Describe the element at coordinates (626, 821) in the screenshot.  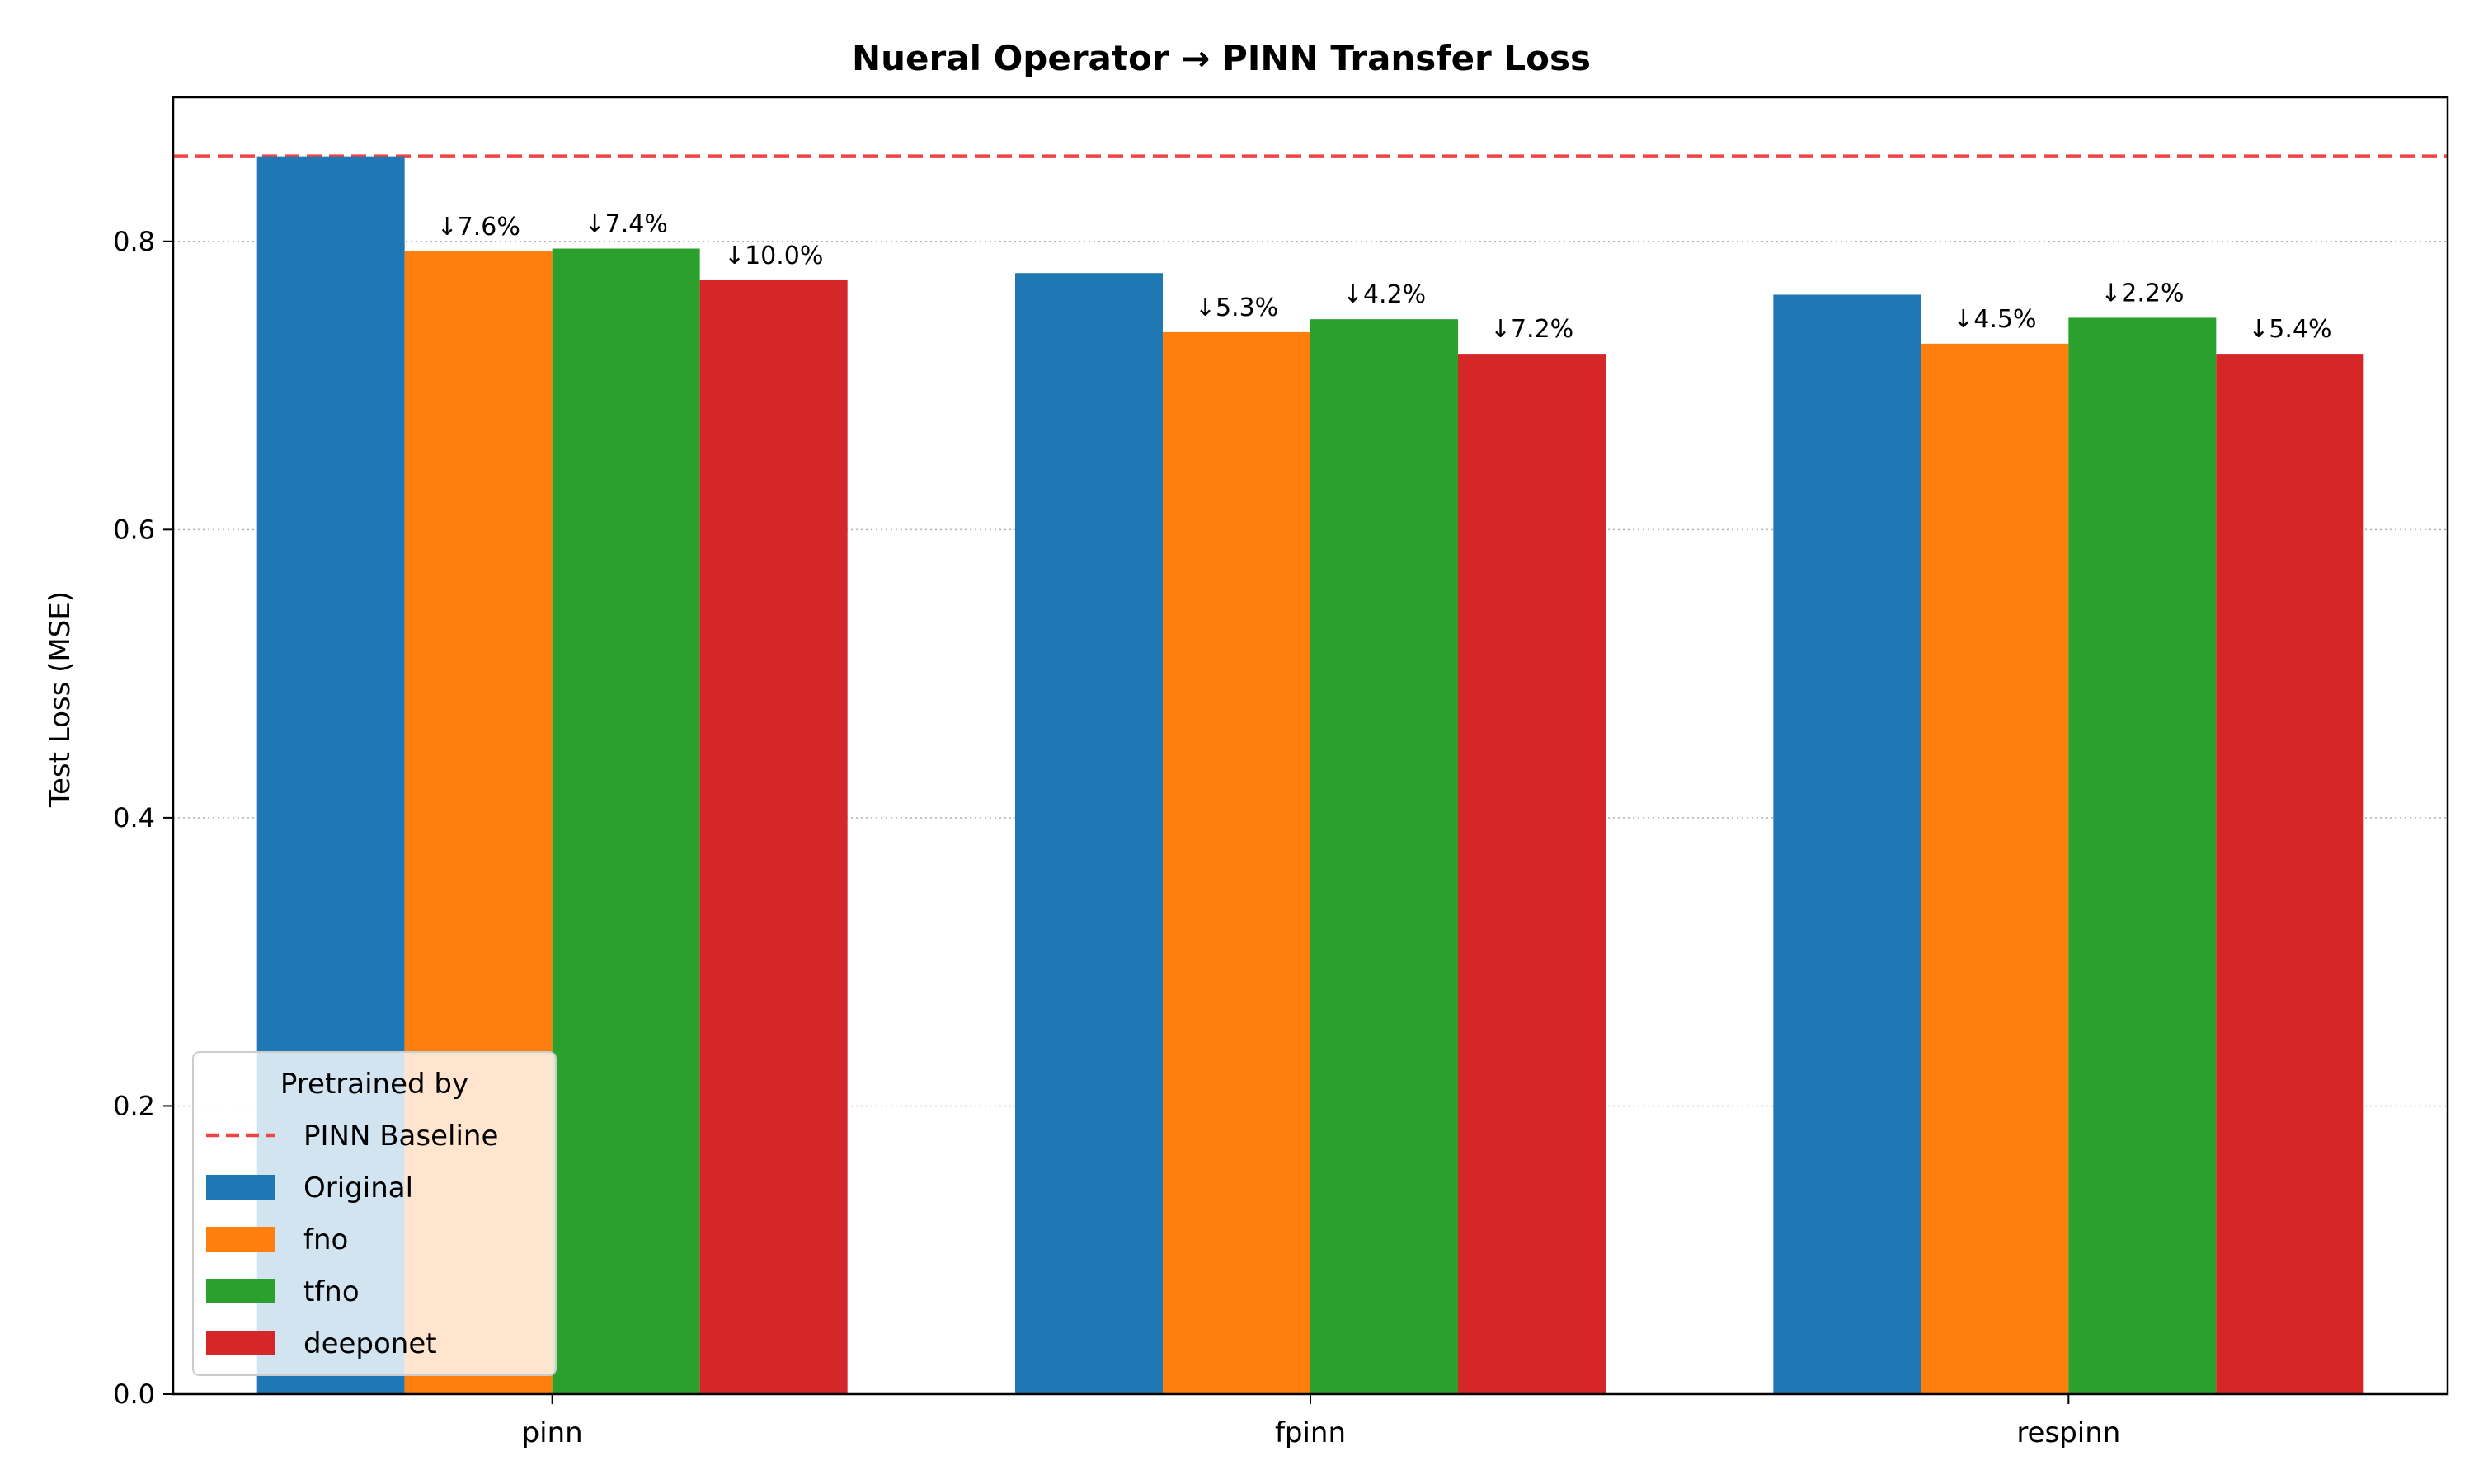
I see `bar-tfno-pinn` at that location.